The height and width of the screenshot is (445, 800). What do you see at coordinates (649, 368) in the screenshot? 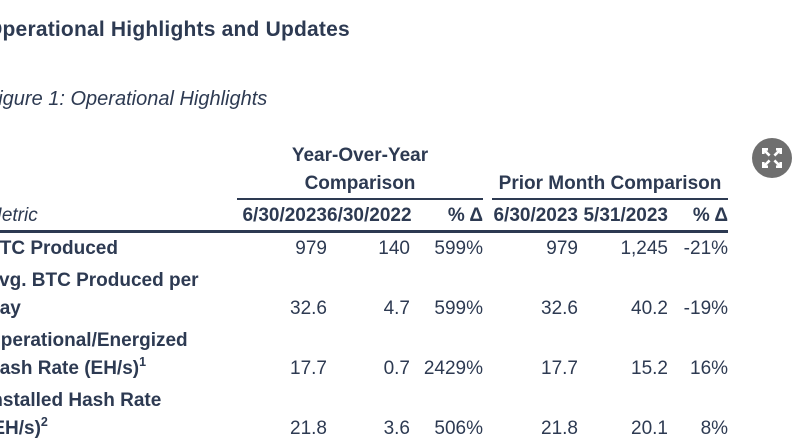
I see `cell-value: 15.2` at bounding box center [649, 368].